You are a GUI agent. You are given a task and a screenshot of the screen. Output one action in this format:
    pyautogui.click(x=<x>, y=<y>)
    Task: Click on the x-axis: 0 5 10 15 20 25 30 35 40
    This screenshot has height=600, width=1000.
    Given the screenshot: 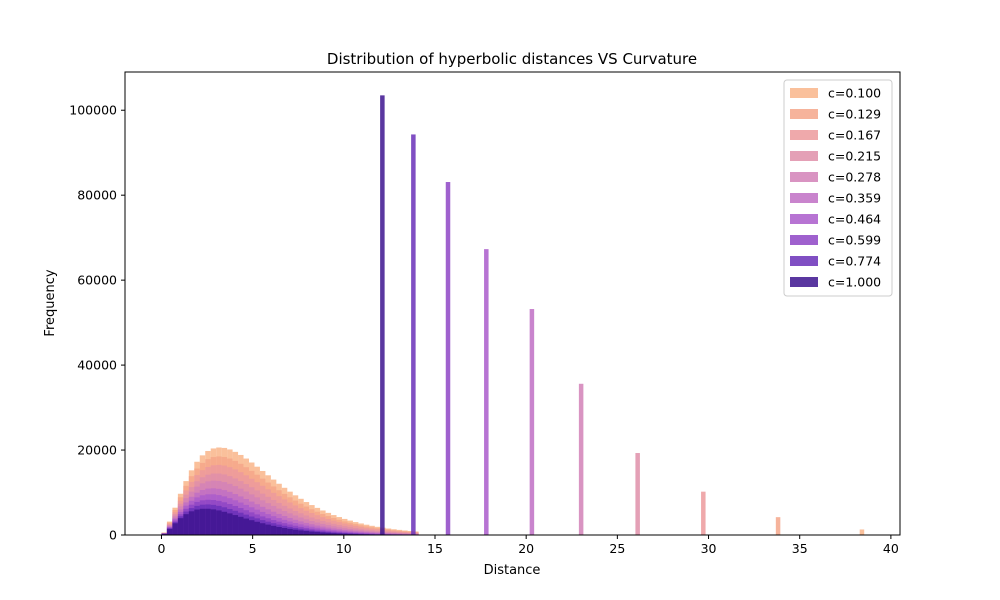 What is the action you would take?
    pyautogui.click(x=528, y=545)
    